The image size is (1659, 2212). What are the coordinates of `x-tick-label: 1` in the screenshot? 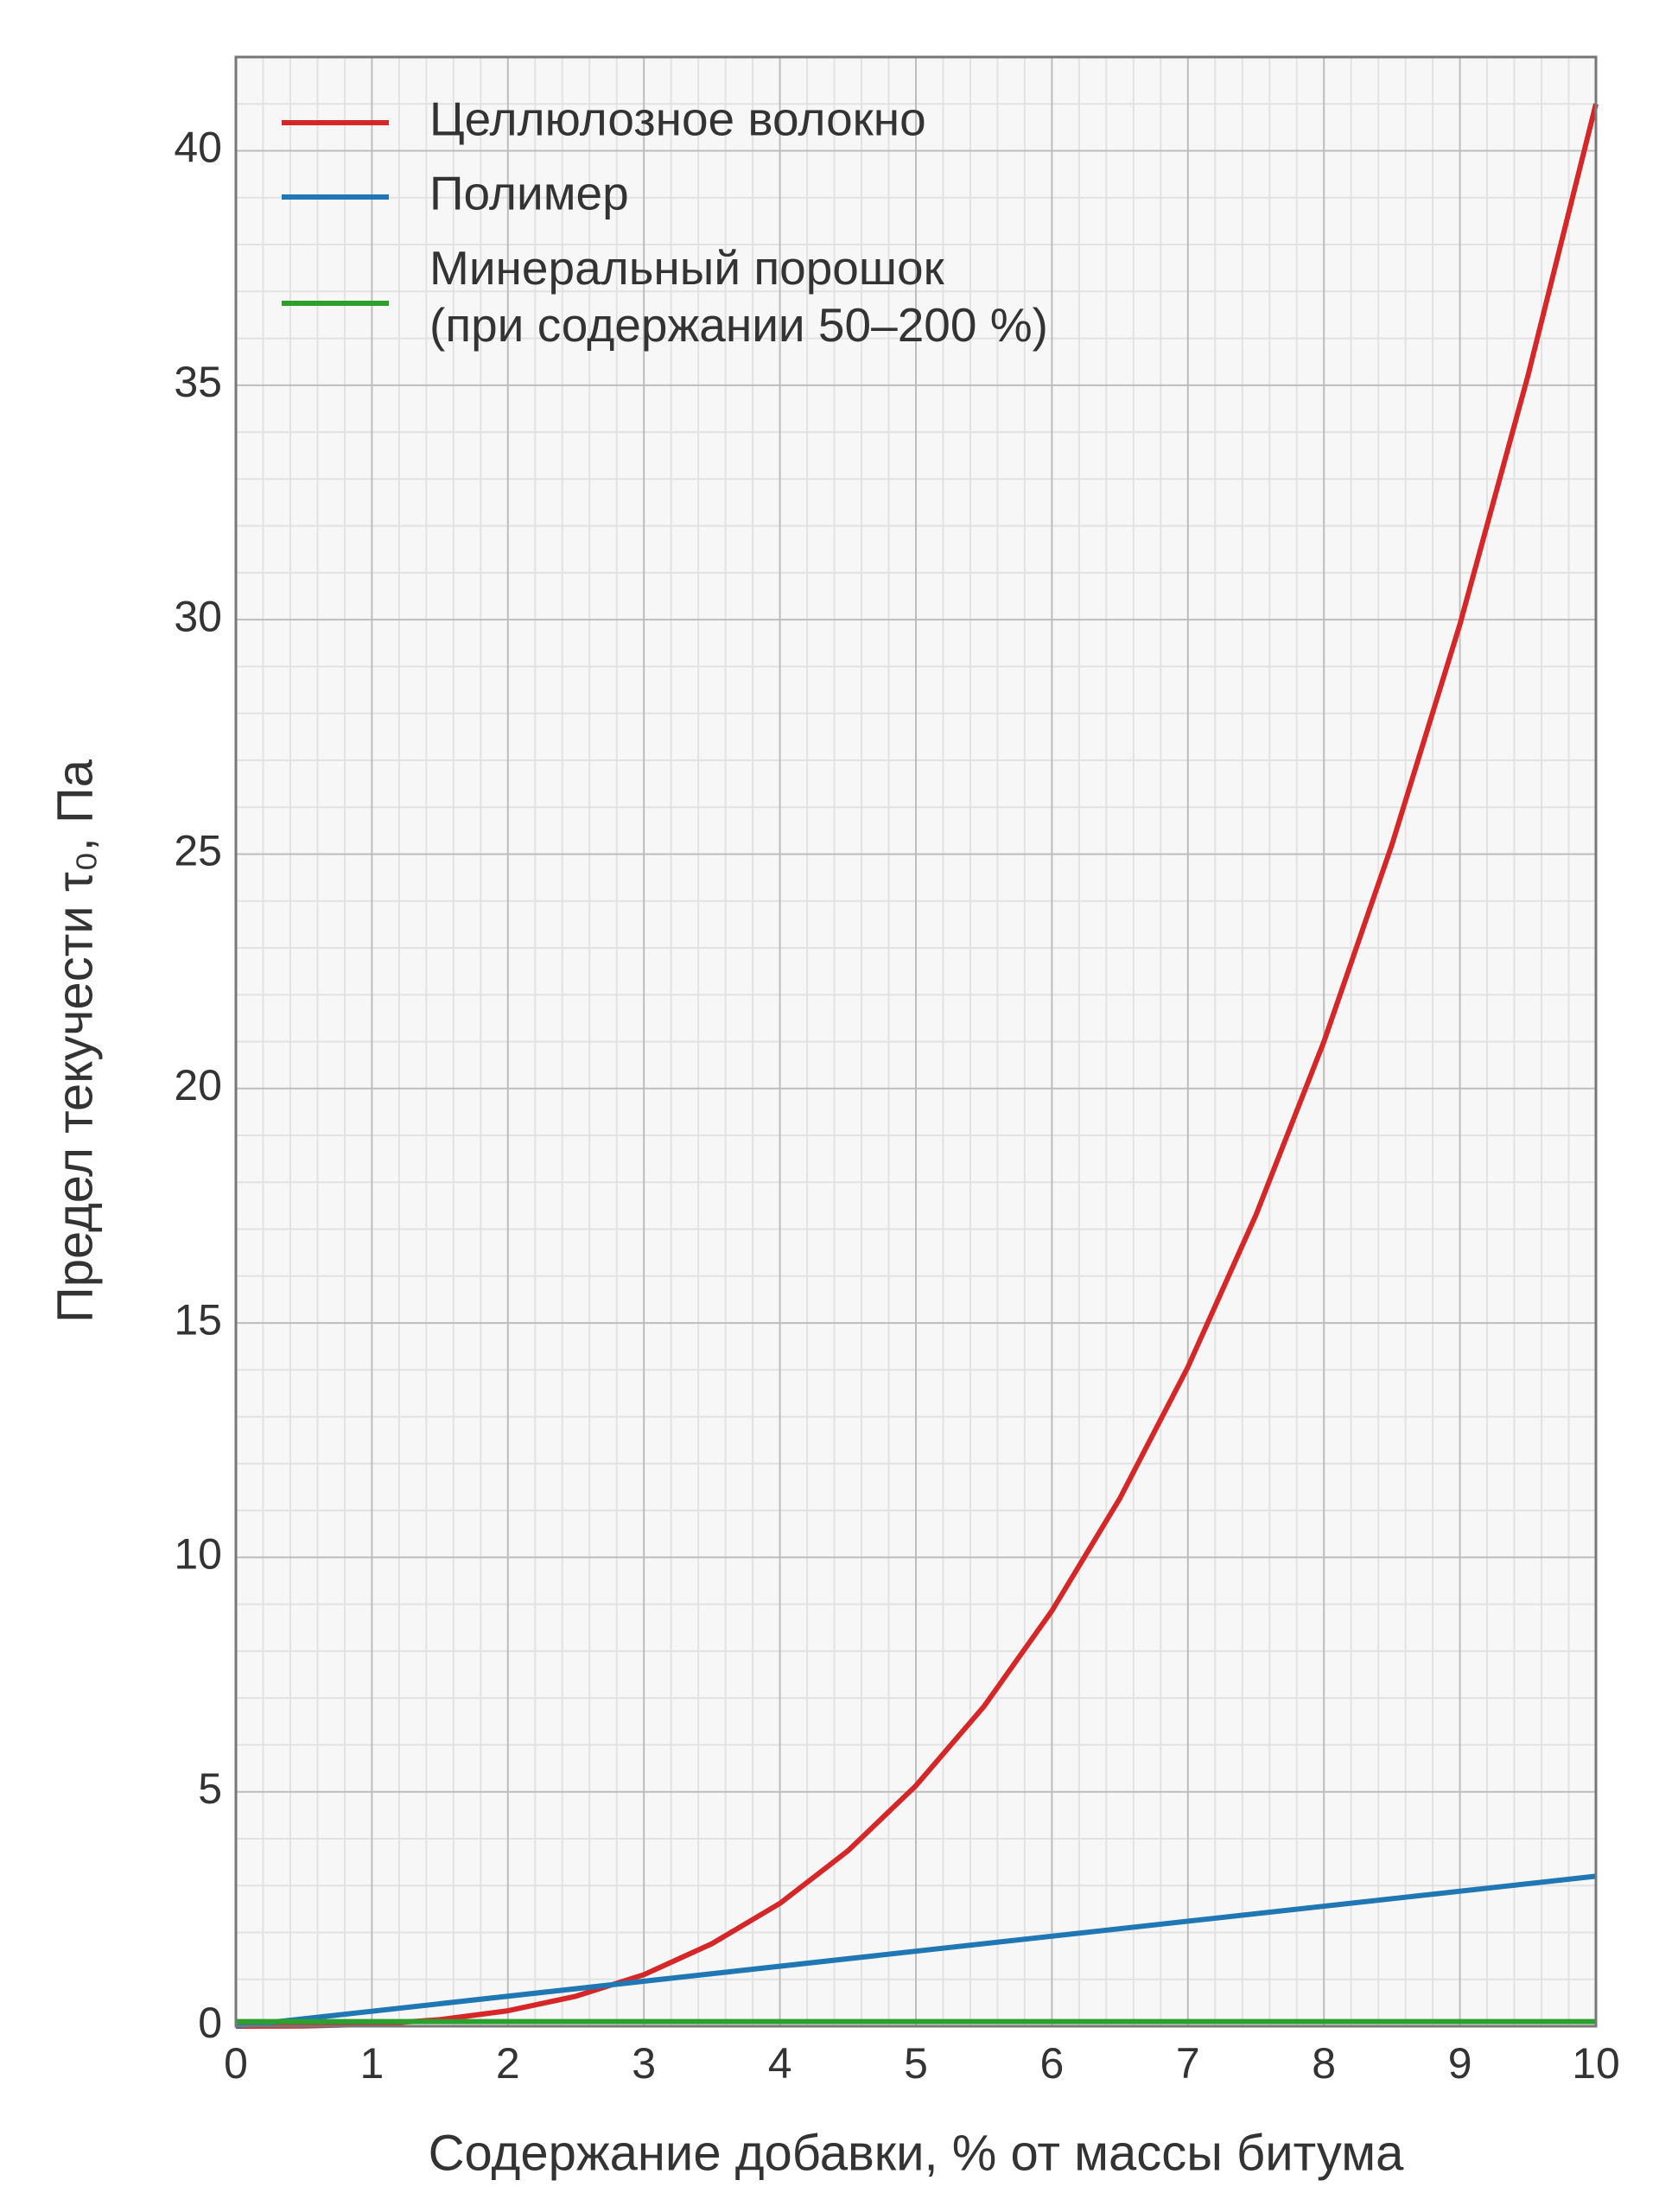 It's located at (371, 2063).